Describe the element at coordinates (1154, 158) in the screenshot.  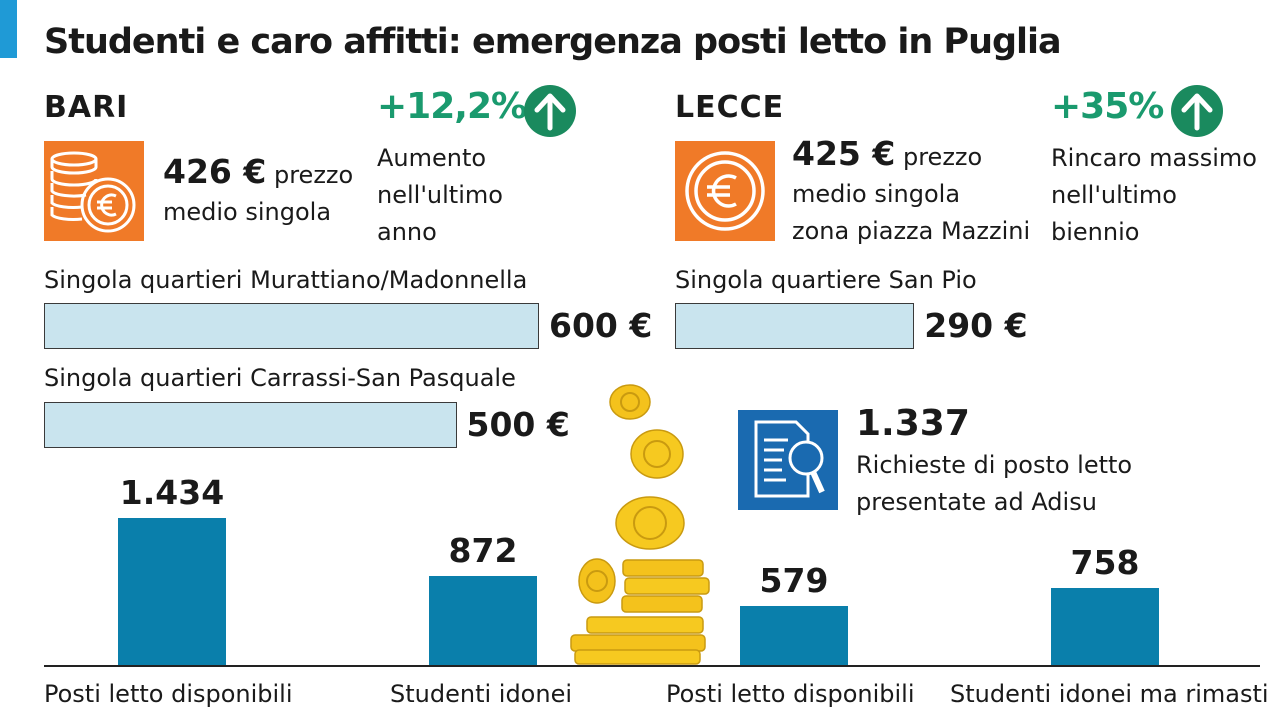
I see `lecce-change-desc-1: Rincaro massimo` at that location.